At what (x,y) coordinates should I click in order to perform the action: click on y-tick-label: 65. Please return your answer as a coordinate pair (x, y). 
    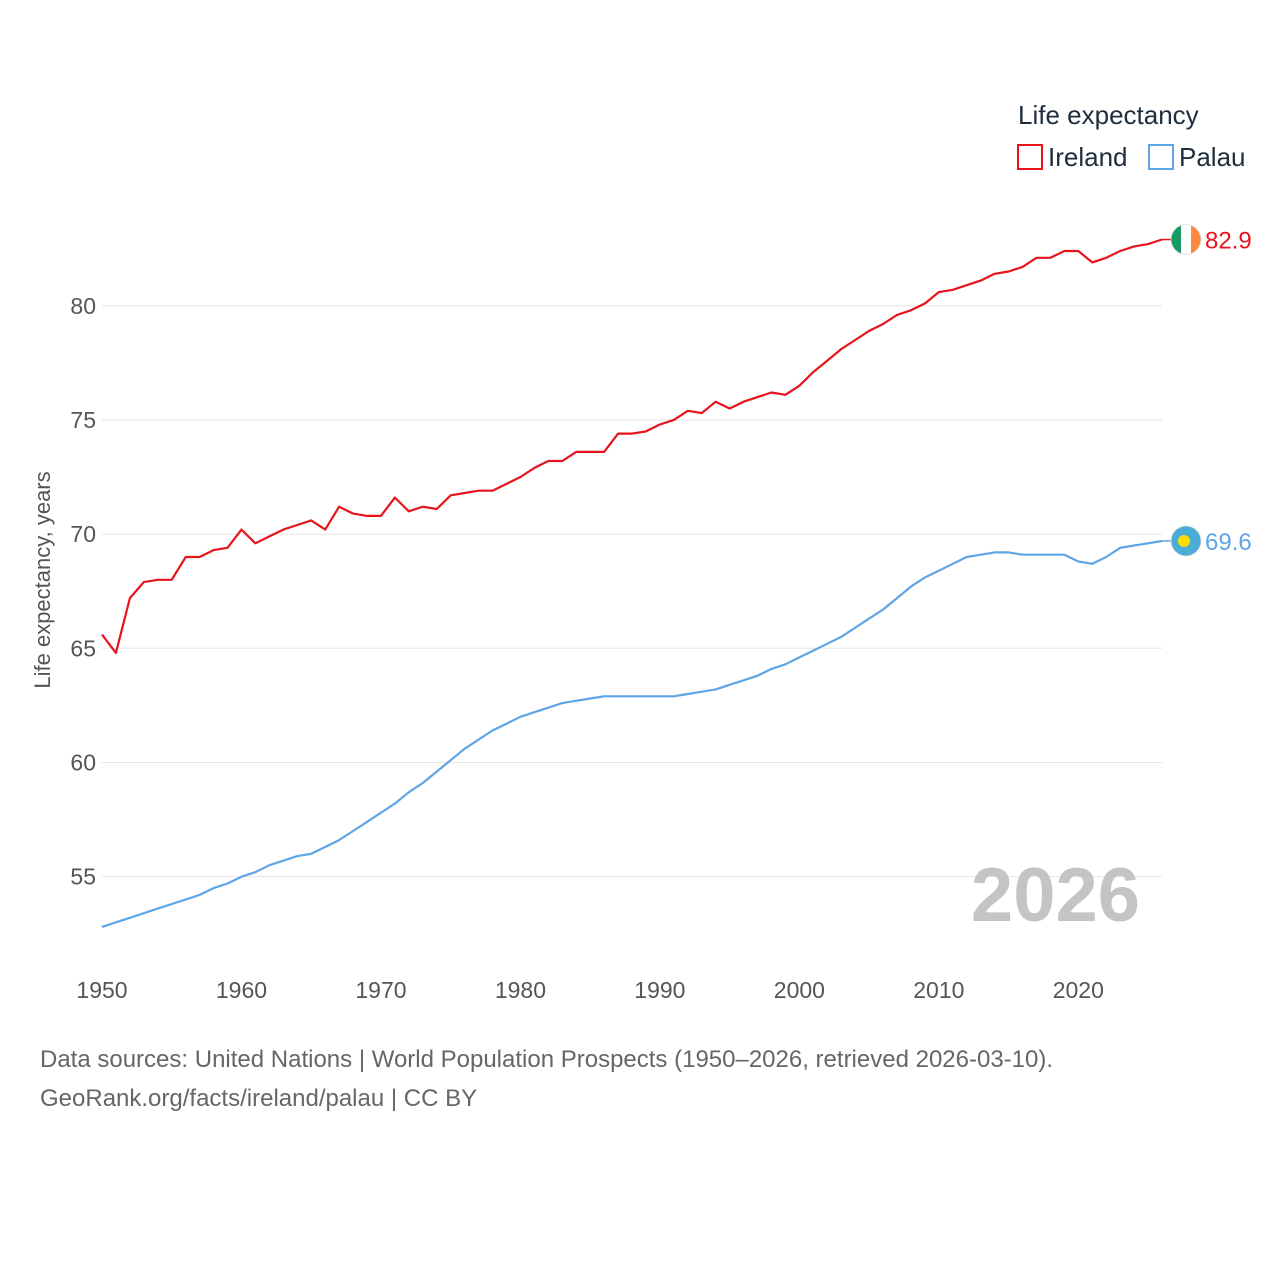
    Looking at the image, I should click on (83, 648).